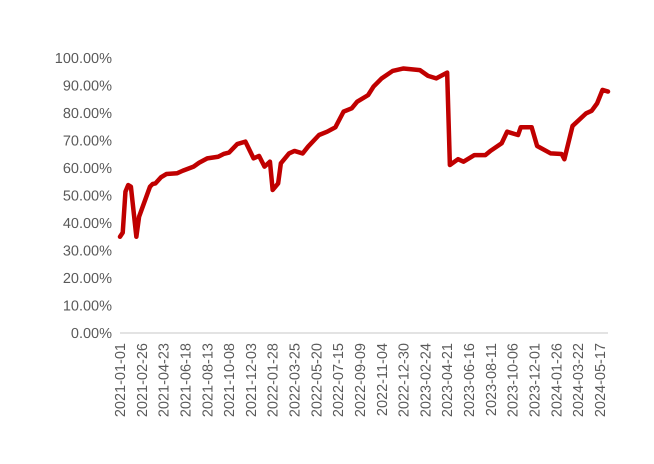 This screenshot has height=464, width=654. What do you see at coordinates (142, 380) in the screenshot?
I see `x-tick-label: 2021-02-26` at bounding box center [142, 380].